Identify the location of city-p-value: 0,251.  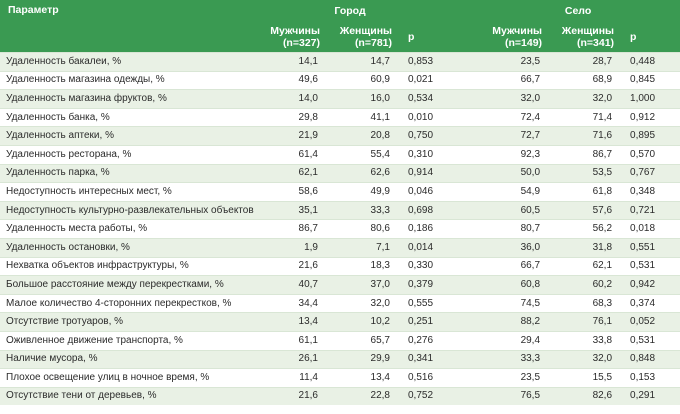
(422, 322).